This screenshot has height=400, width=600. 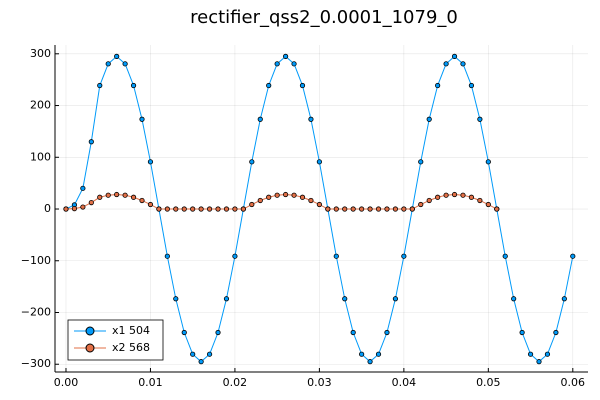 I want to click on legend-marker, so click(x=90, y=348).